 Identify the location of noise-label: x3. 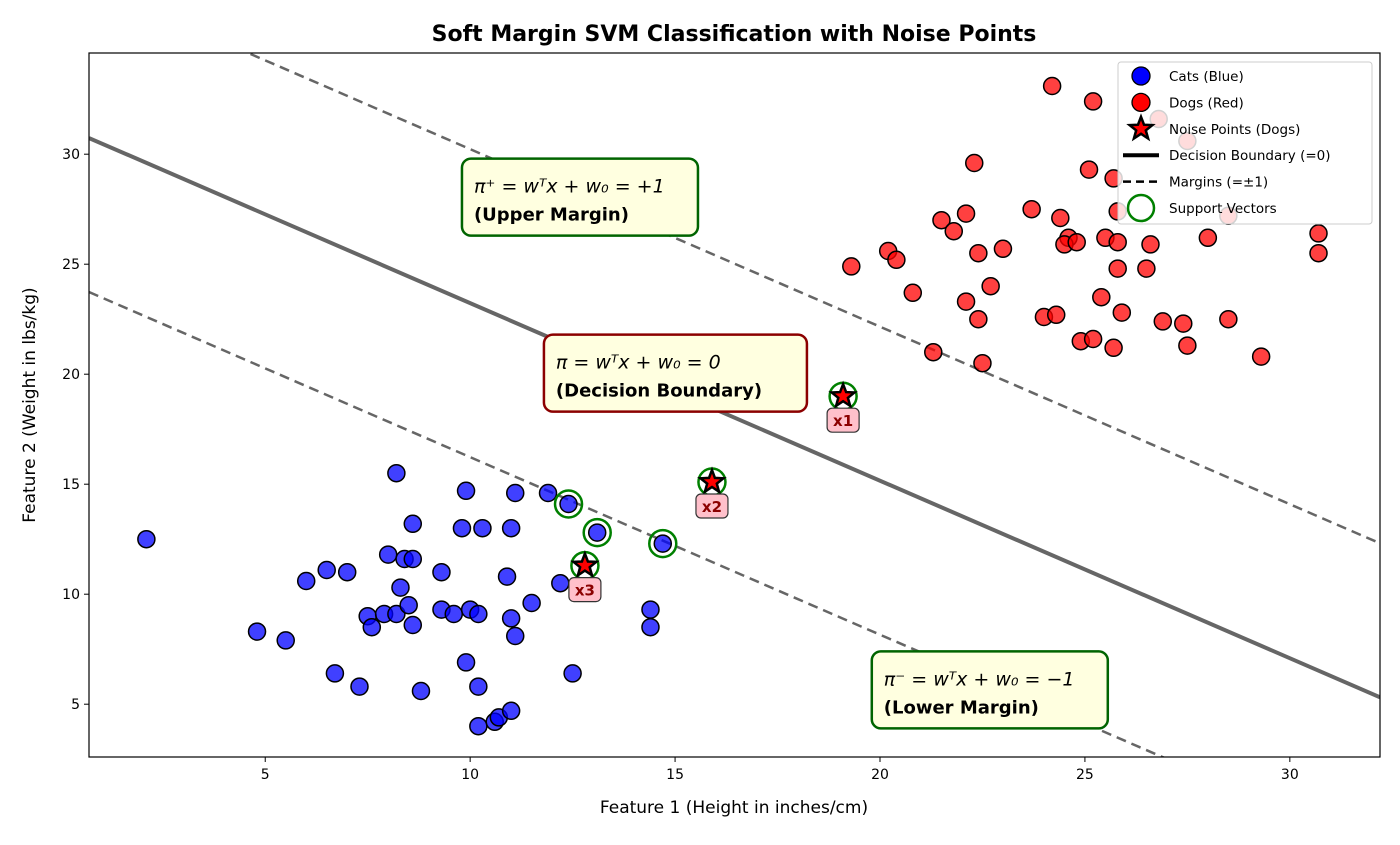
(585, 591).